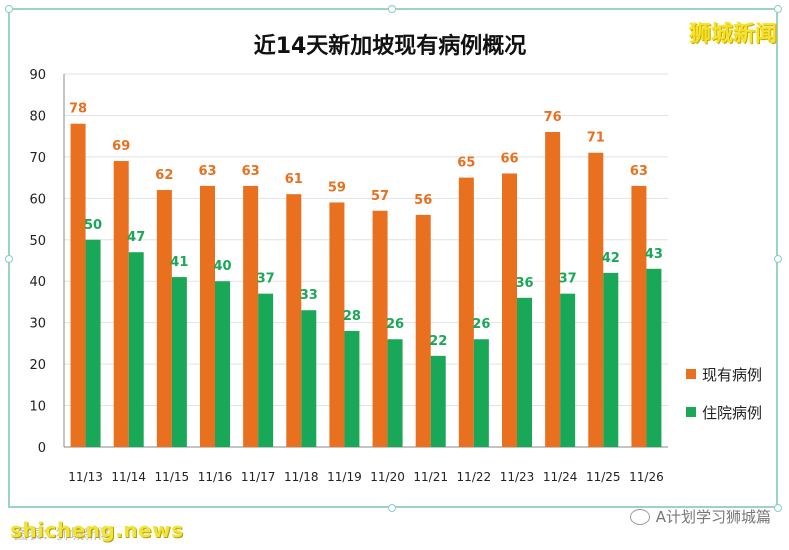 The height and width of the screenshot is (550, 789). Describe the element at coordinates (596, 299) in the screenshot. I see `bar-current-11/25` at that location.